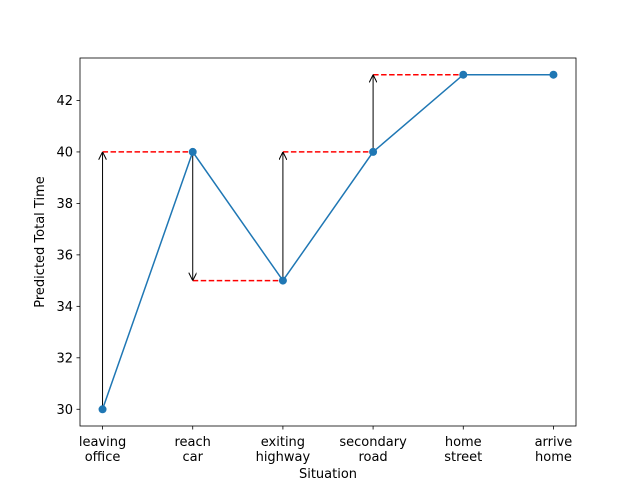 This screenshot has width=640, height=480. Describe the element at coordinates (40, 241) in the screenshot. I see `y-axis-label: Predicted Total Time` at that location.